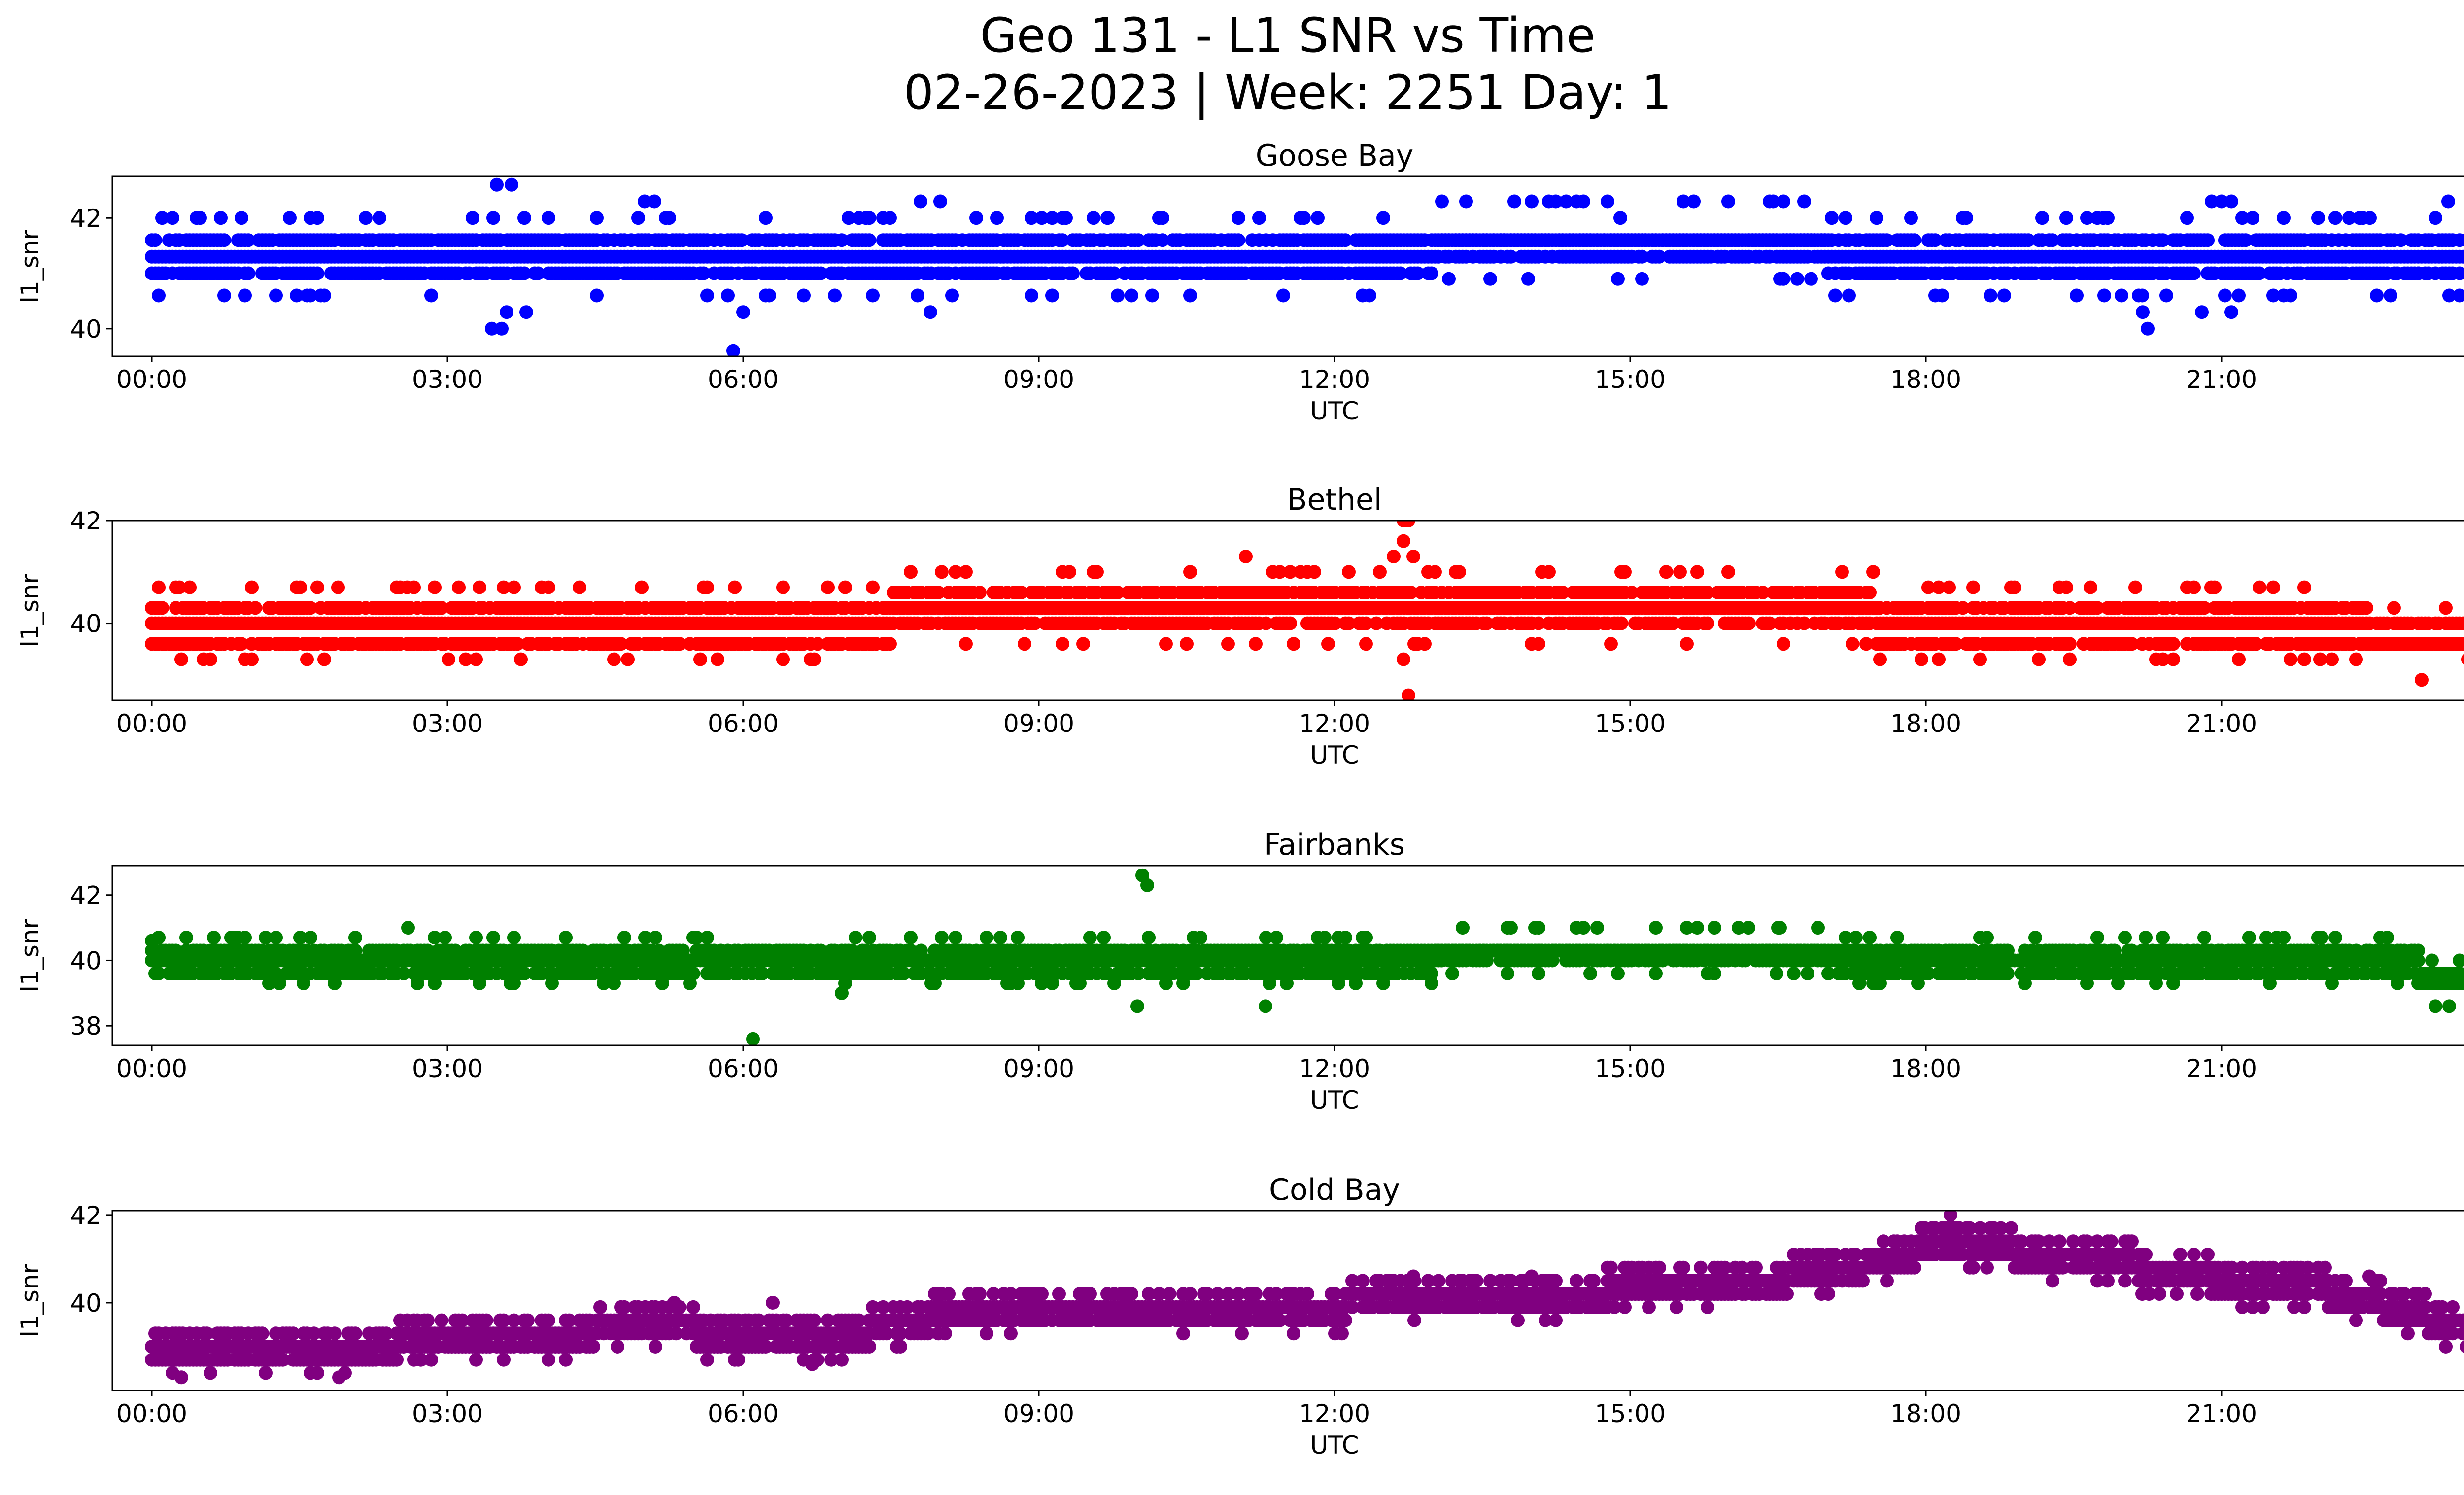 Image resolution: width=2464 pixels, height=1495 pixels. I want to click on figure-title-line-1: Geo 131 - L1 SNR vs Time, so click(1288, 35).